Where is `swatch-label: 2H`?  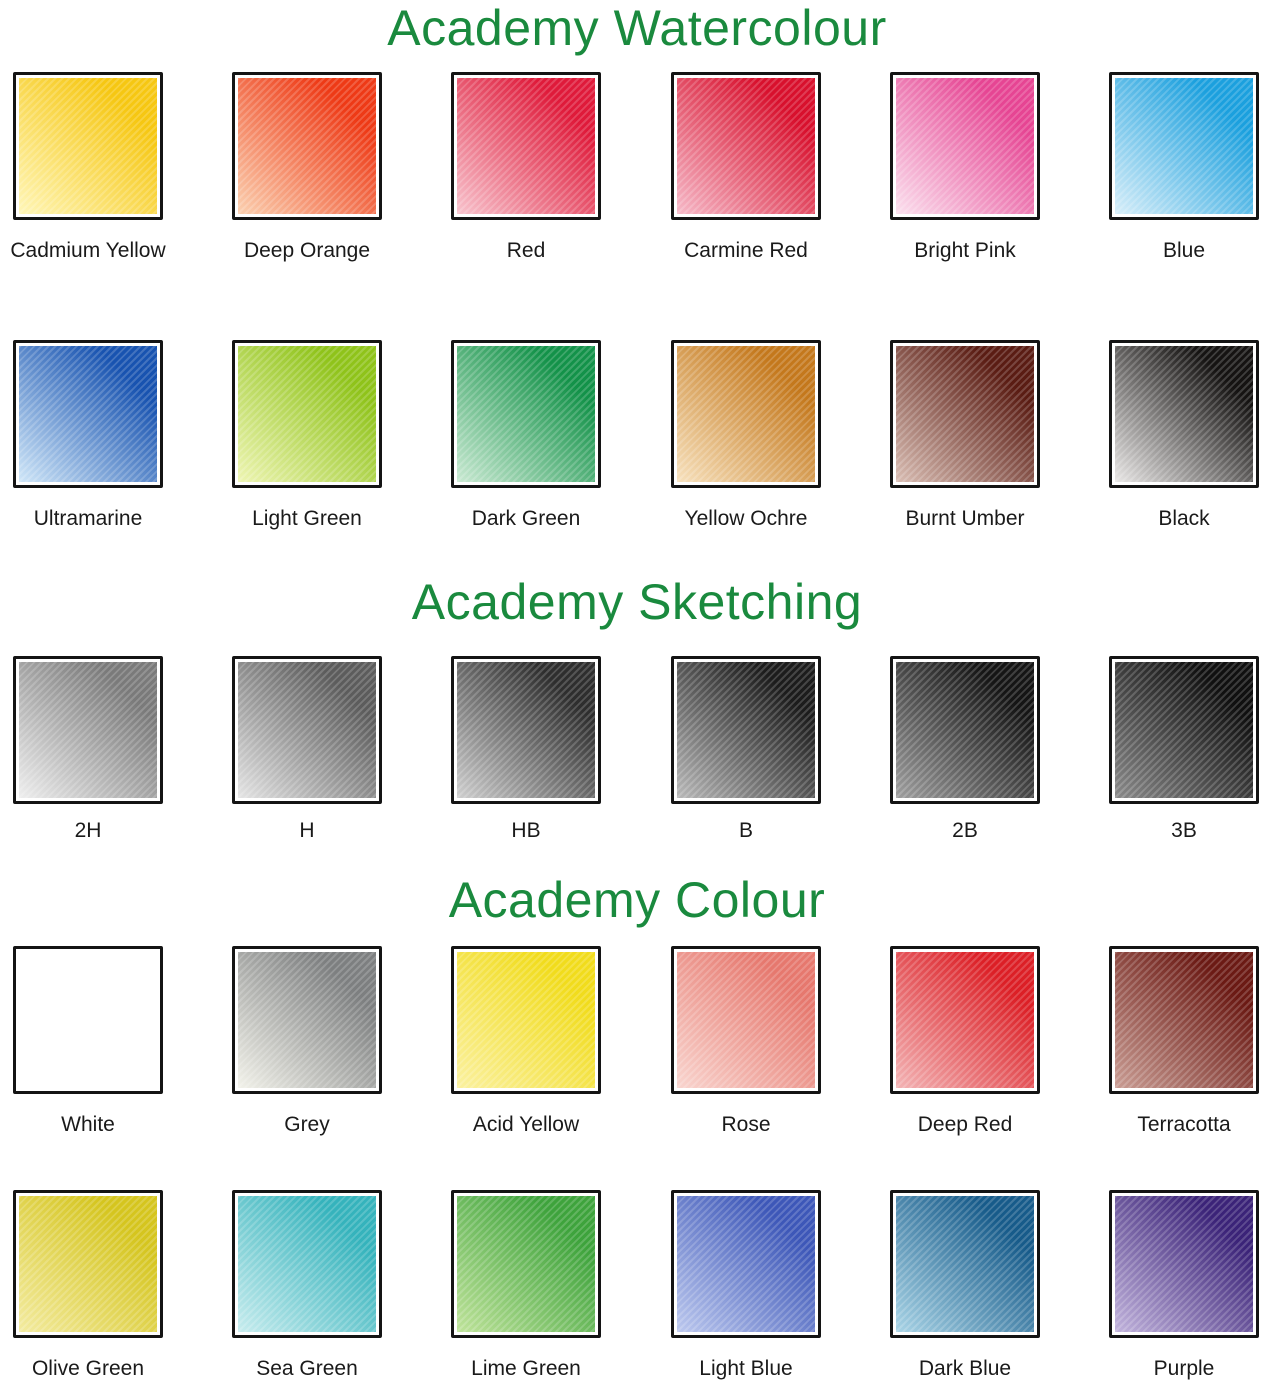 swatch-label: 2H is located at coordinates (88, 830).